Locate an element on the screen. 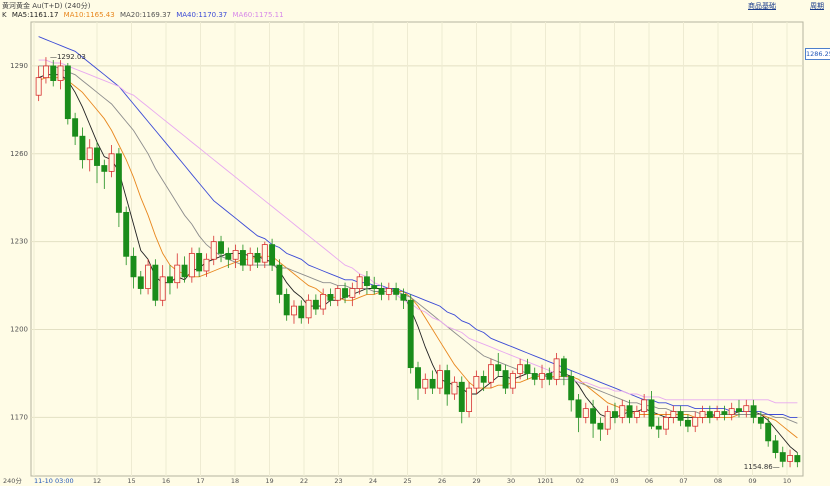 Image resolution: width=830 pixels, height=486 pixels. x-tick-label: 15 is located at coordinates (131, 481).